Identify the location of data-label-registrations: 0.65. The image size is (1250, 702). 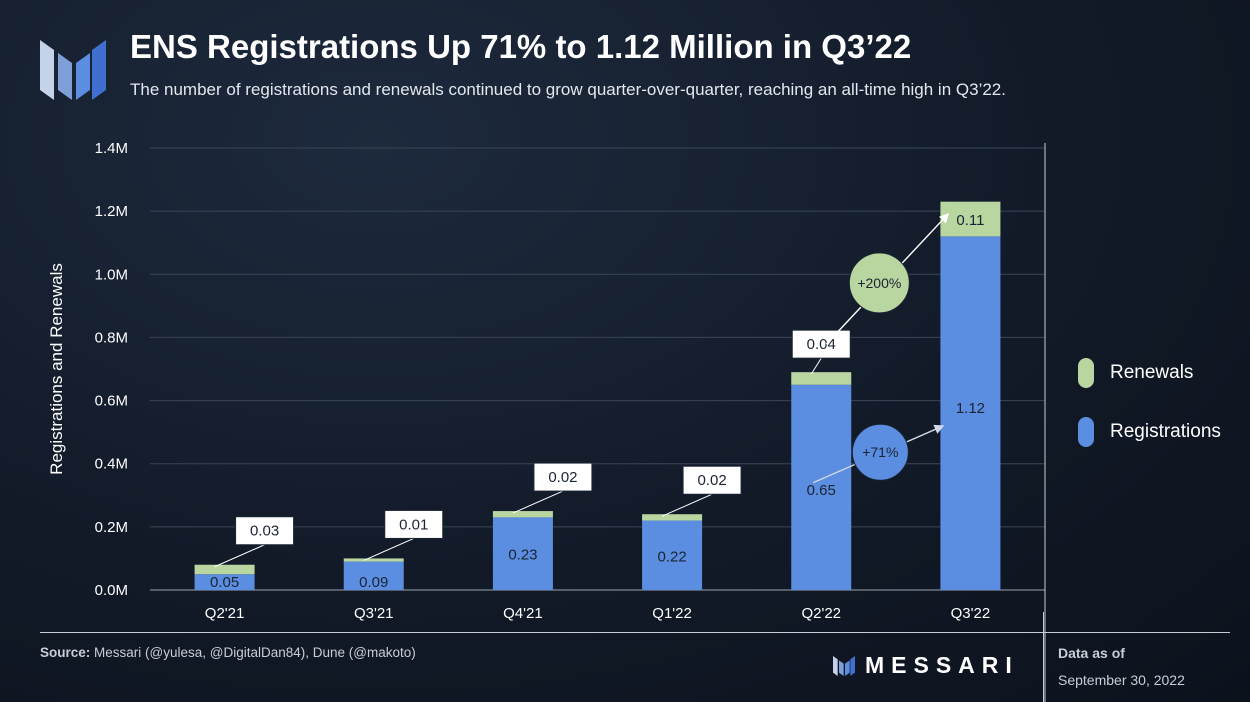
(821, 490).